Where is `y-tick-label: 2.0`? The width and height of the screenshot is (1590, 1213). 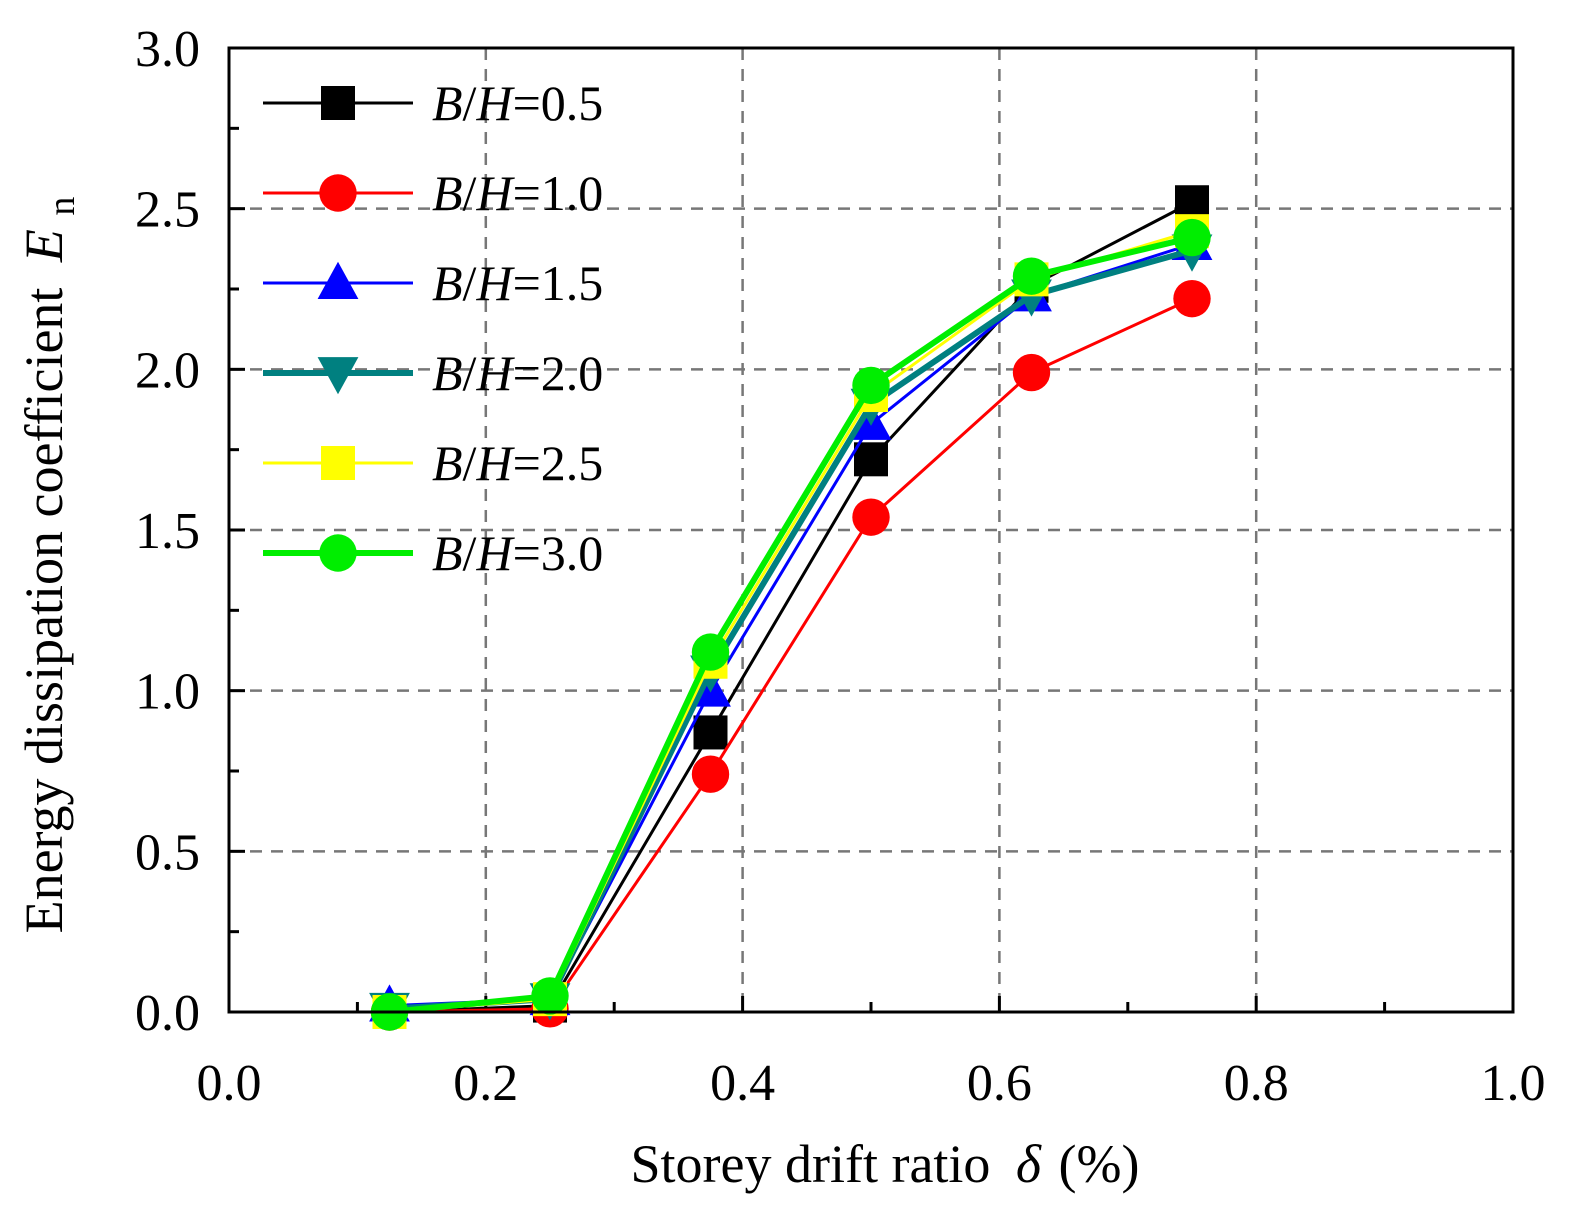 y-tick-label: 2.0 is located at coordinates (167, 370).